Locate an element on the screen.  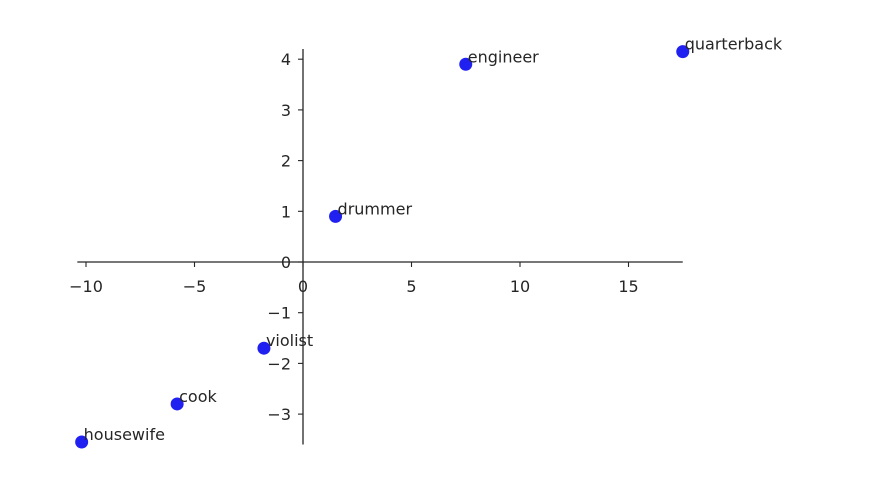
y-tick-label: 0 is located at coordinates (286, 262).